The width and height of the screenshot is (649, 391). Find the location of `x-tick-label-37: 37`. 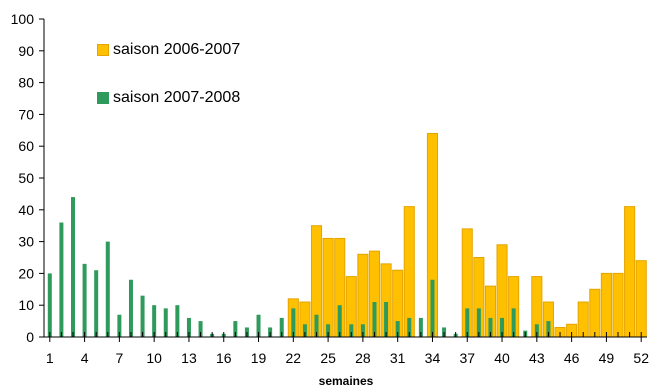

x-tick-label-37: 37 is located at coordinates (467, 358).